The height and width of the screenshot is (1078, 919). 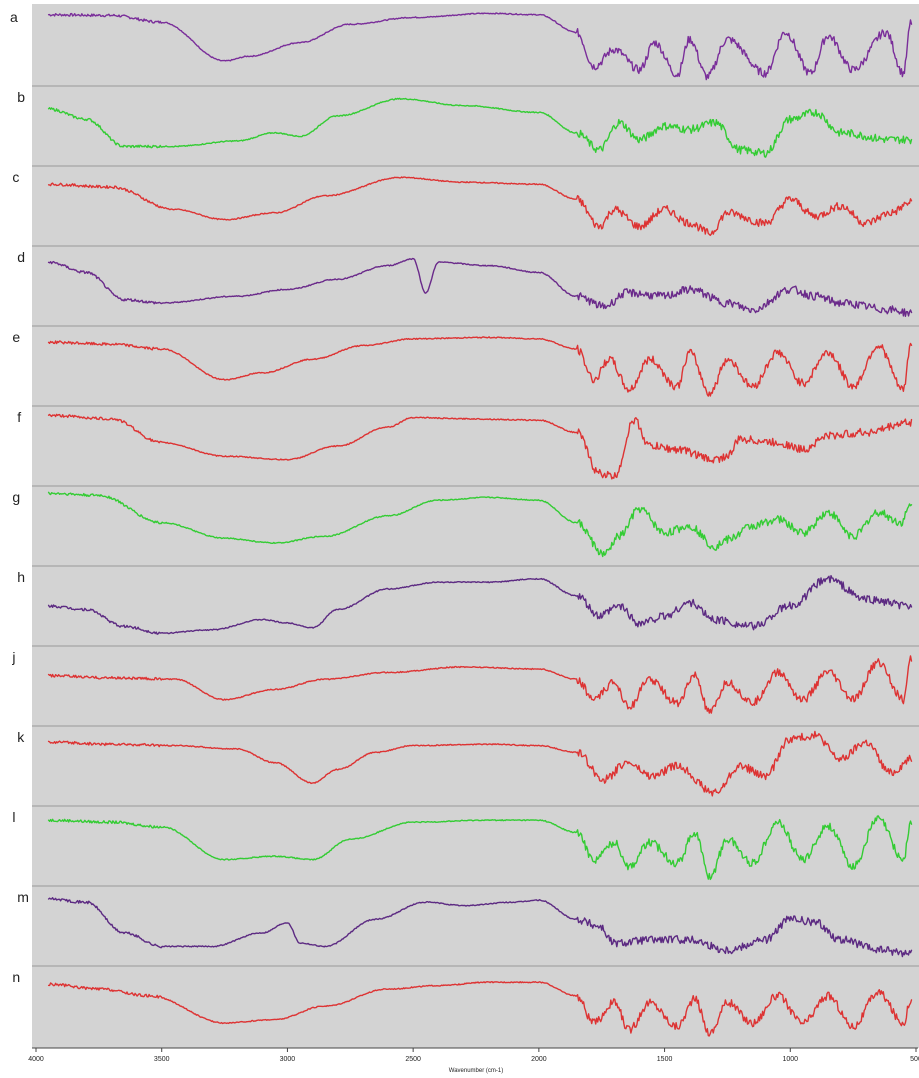 I want to click on spectrum-trace-h, so click(x=480, y=605).